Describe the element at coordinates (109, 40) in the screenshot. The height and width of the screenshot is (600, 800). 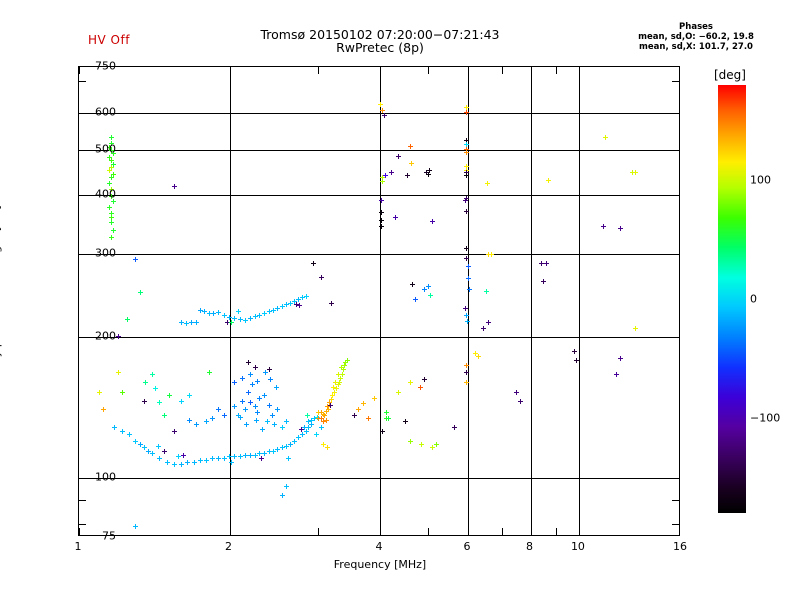
I see `hv-status-label: HV Off` at that location.